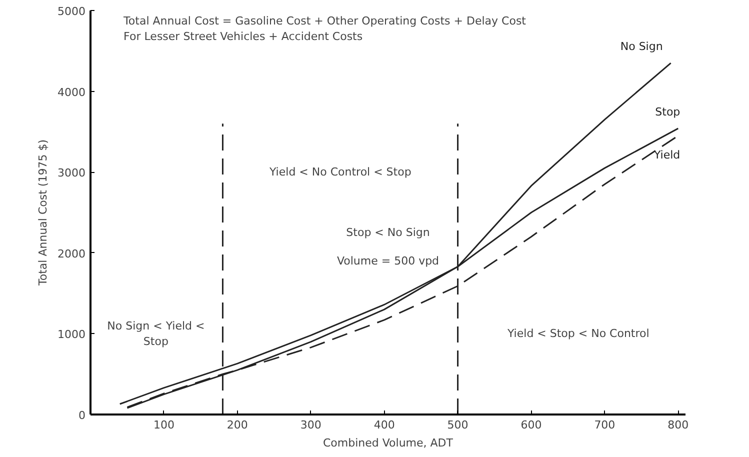 The image size is (749, 457). I want to click on y-tick-label: 5000, so click(72, 11).